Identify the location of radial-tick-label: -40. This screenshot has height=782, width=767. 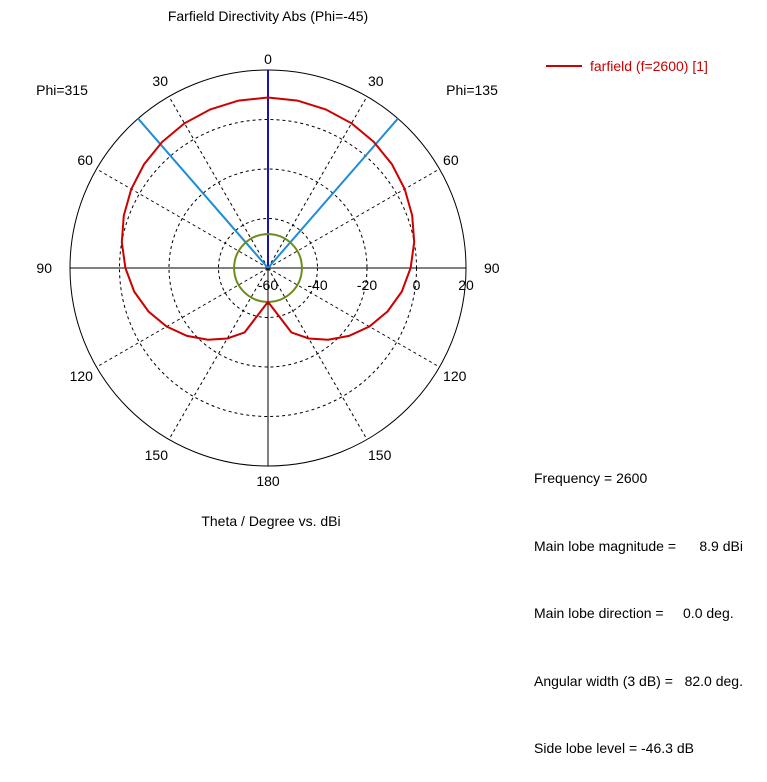
(317, 285).